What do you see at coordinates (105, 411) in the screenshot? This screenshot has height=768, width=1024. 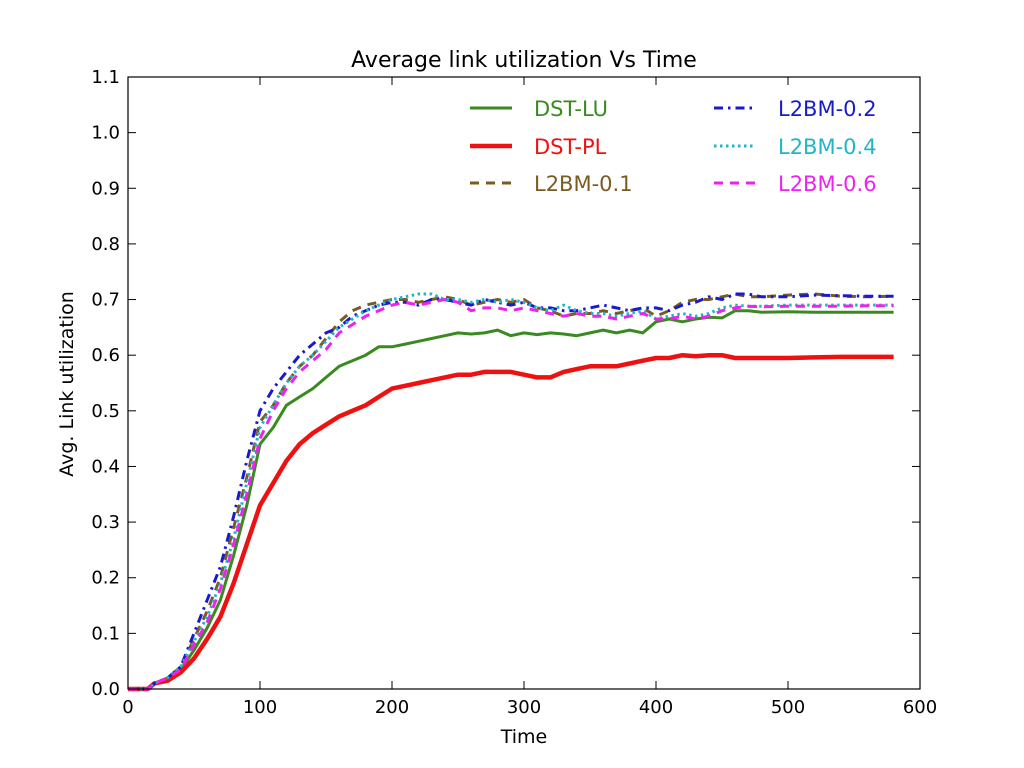 I see `y-tick-label: 0.5` at bounding box center [105, 411].